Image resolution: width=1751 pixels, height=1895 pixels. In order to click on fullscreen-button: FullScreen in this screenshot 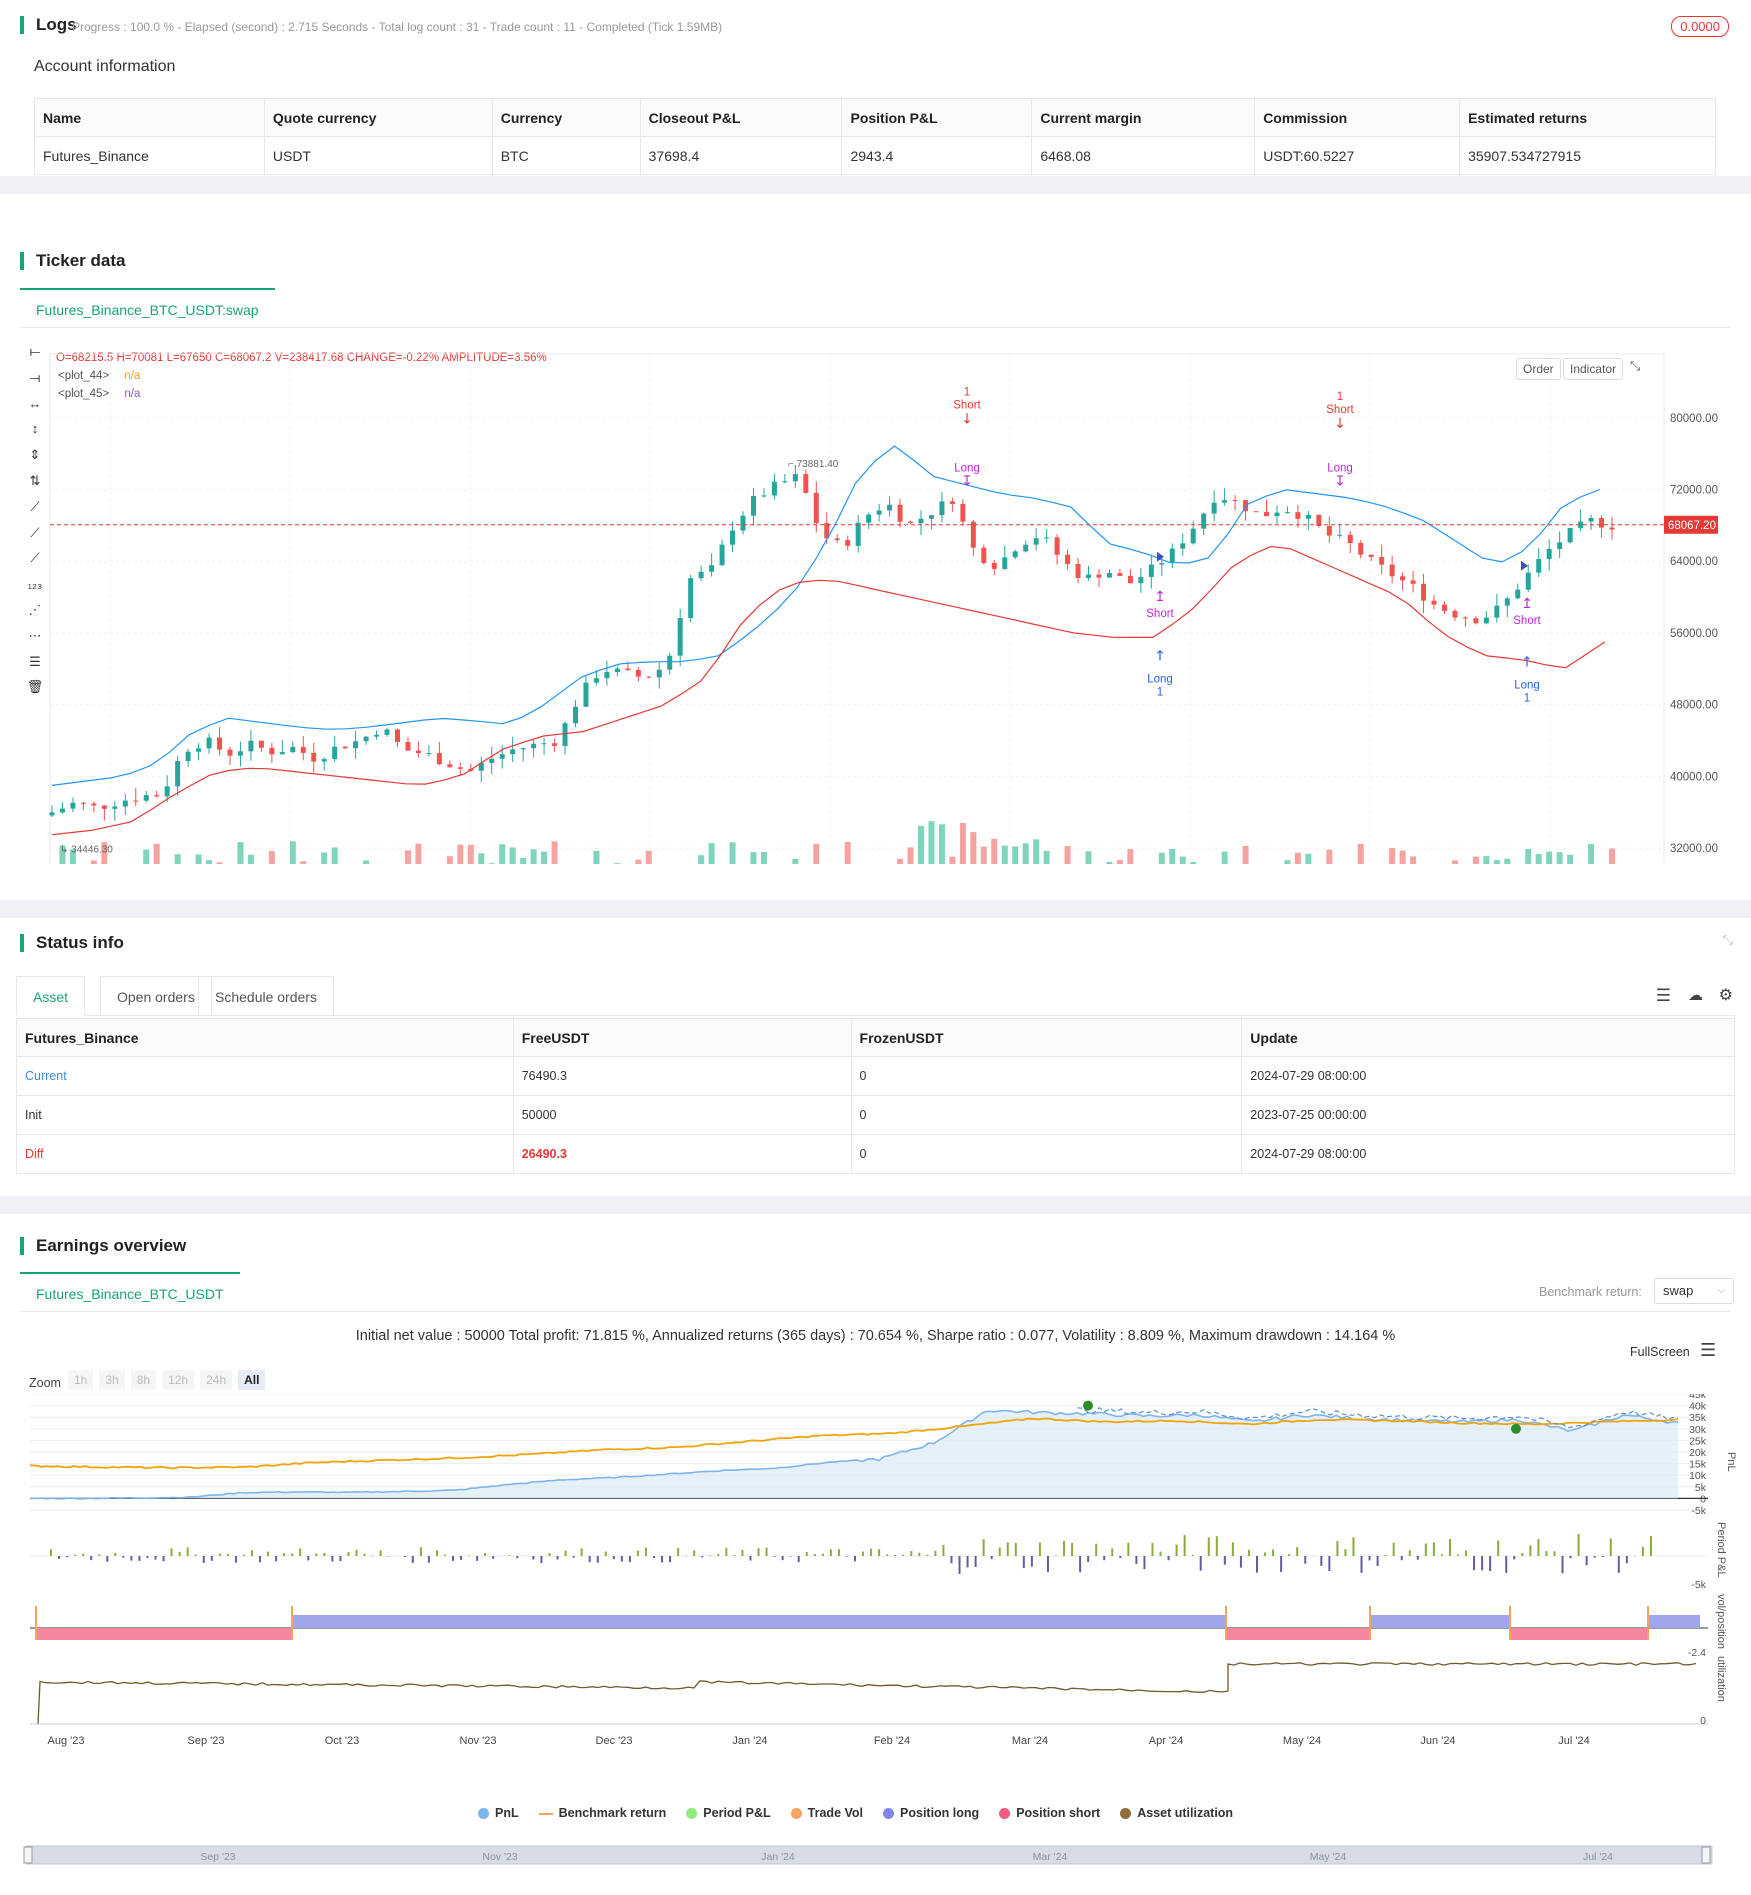, I will do `click(1660, 1352)`.